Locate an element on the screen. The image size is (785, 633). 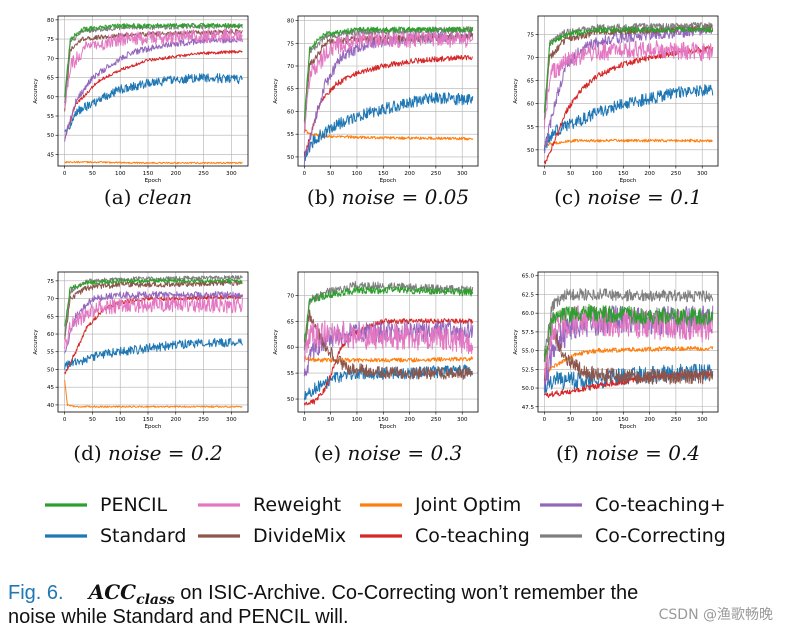
y-tick-label: 40 is located at coordinates (50, 406).